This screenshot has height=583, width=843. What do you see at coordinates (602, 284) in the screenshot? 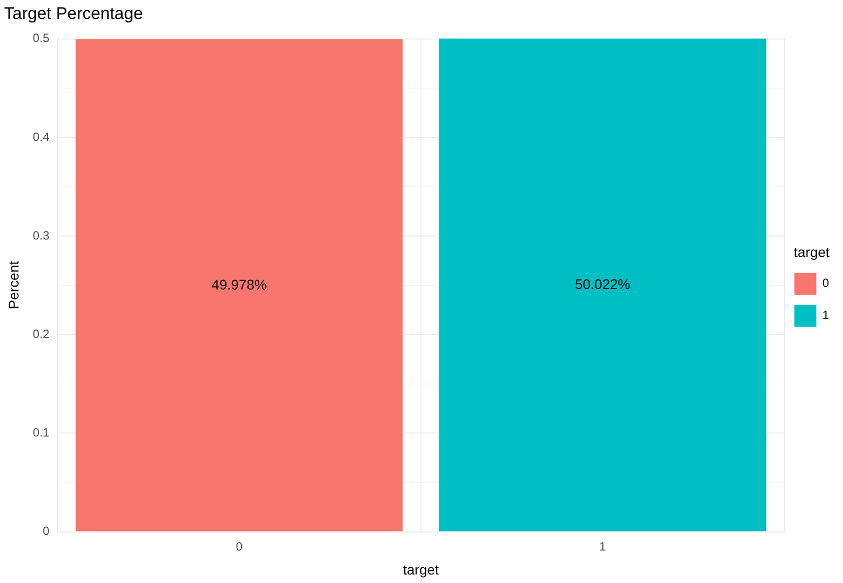
I see `data-label: 50.022%` at bounding box center [602, 284].